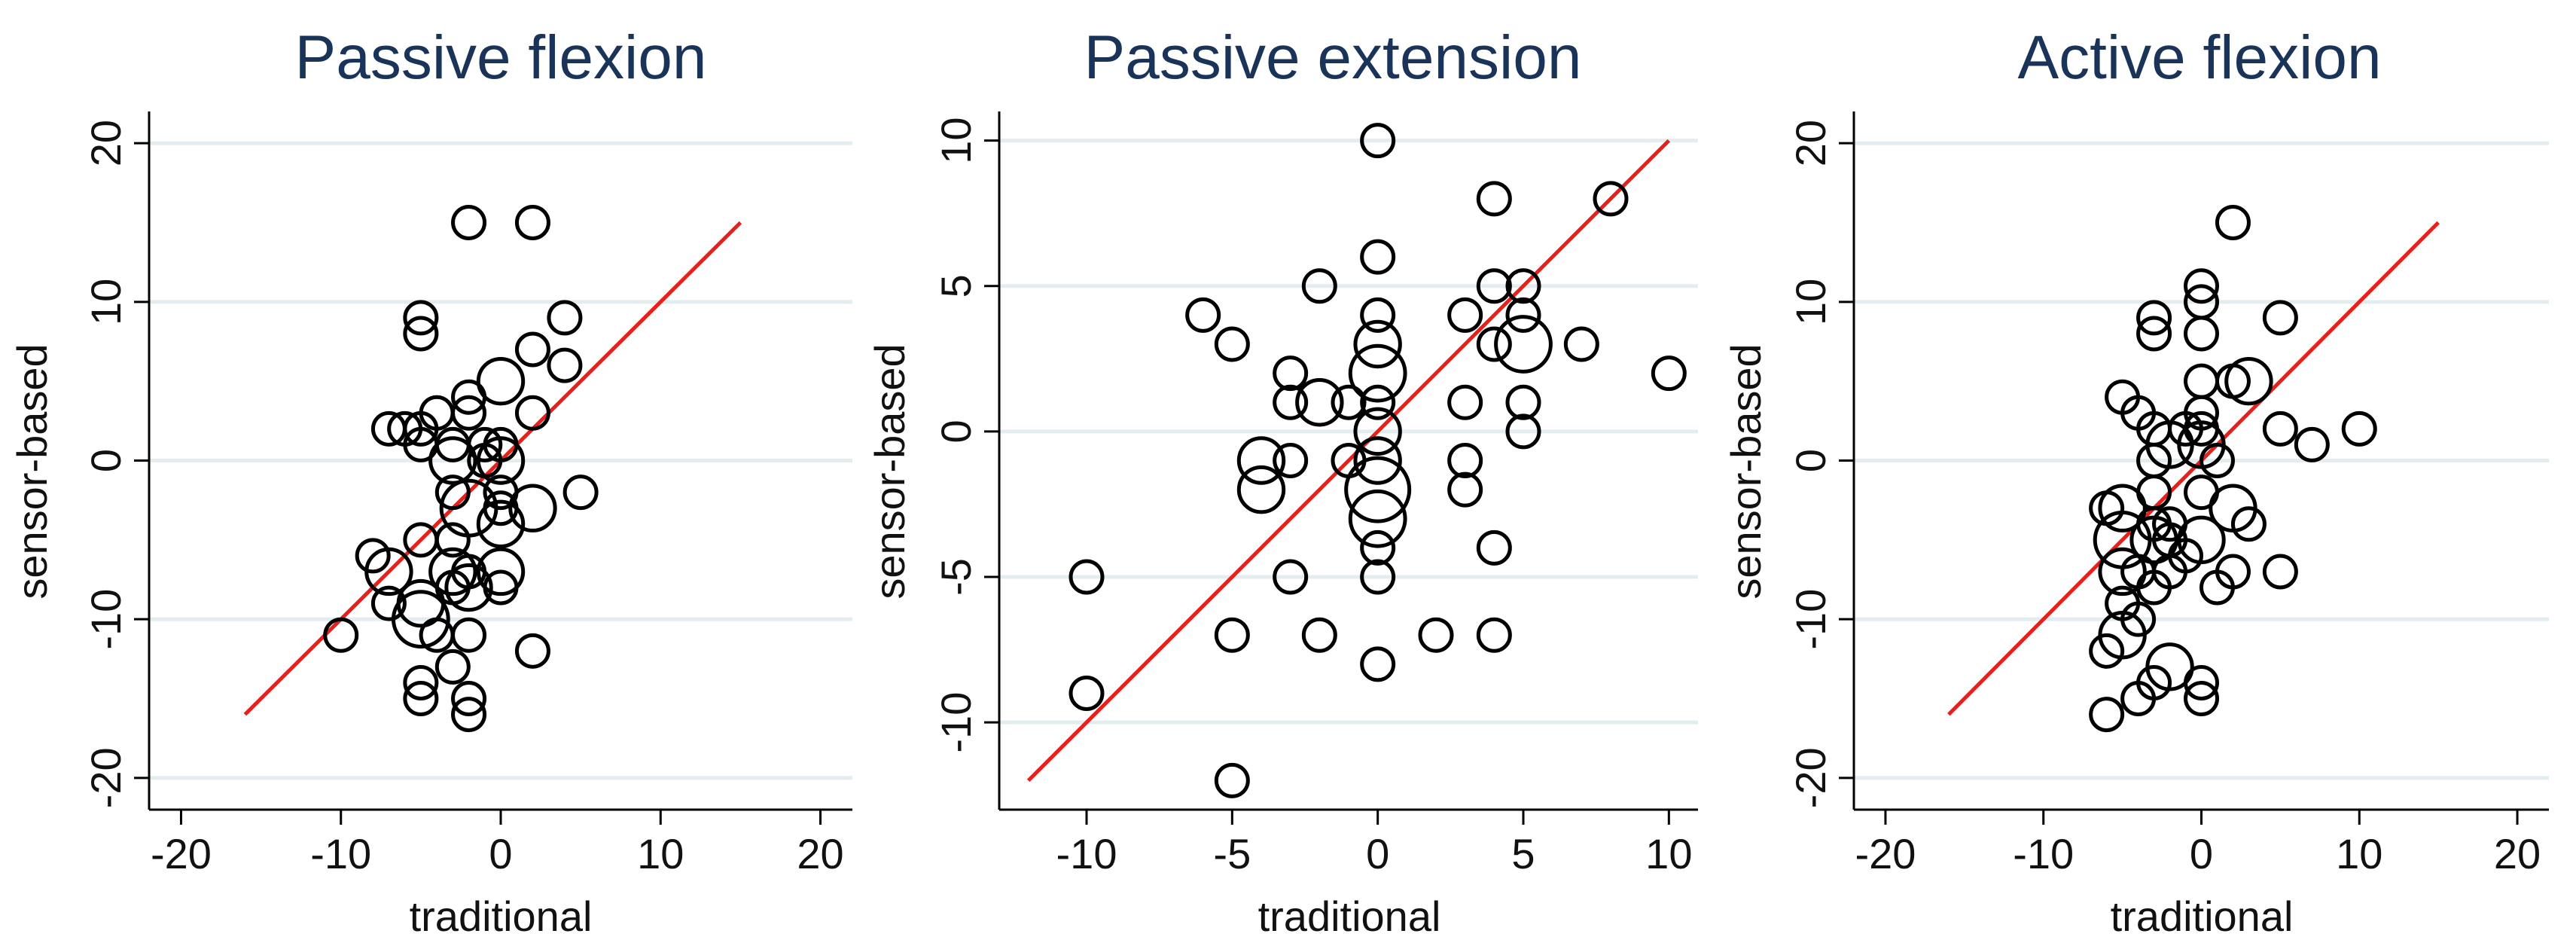 The image size is (2576, 952). I want to click on y-tick-label: 5, so click(956, 286).